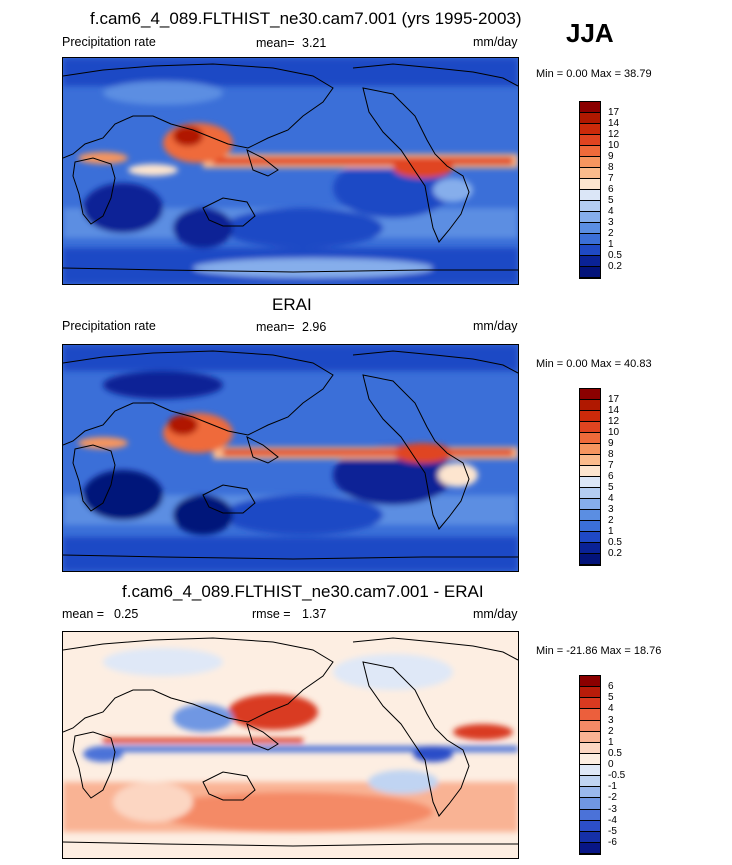  I want to click on colorbar-tick-label: -1, so click(612, 787).